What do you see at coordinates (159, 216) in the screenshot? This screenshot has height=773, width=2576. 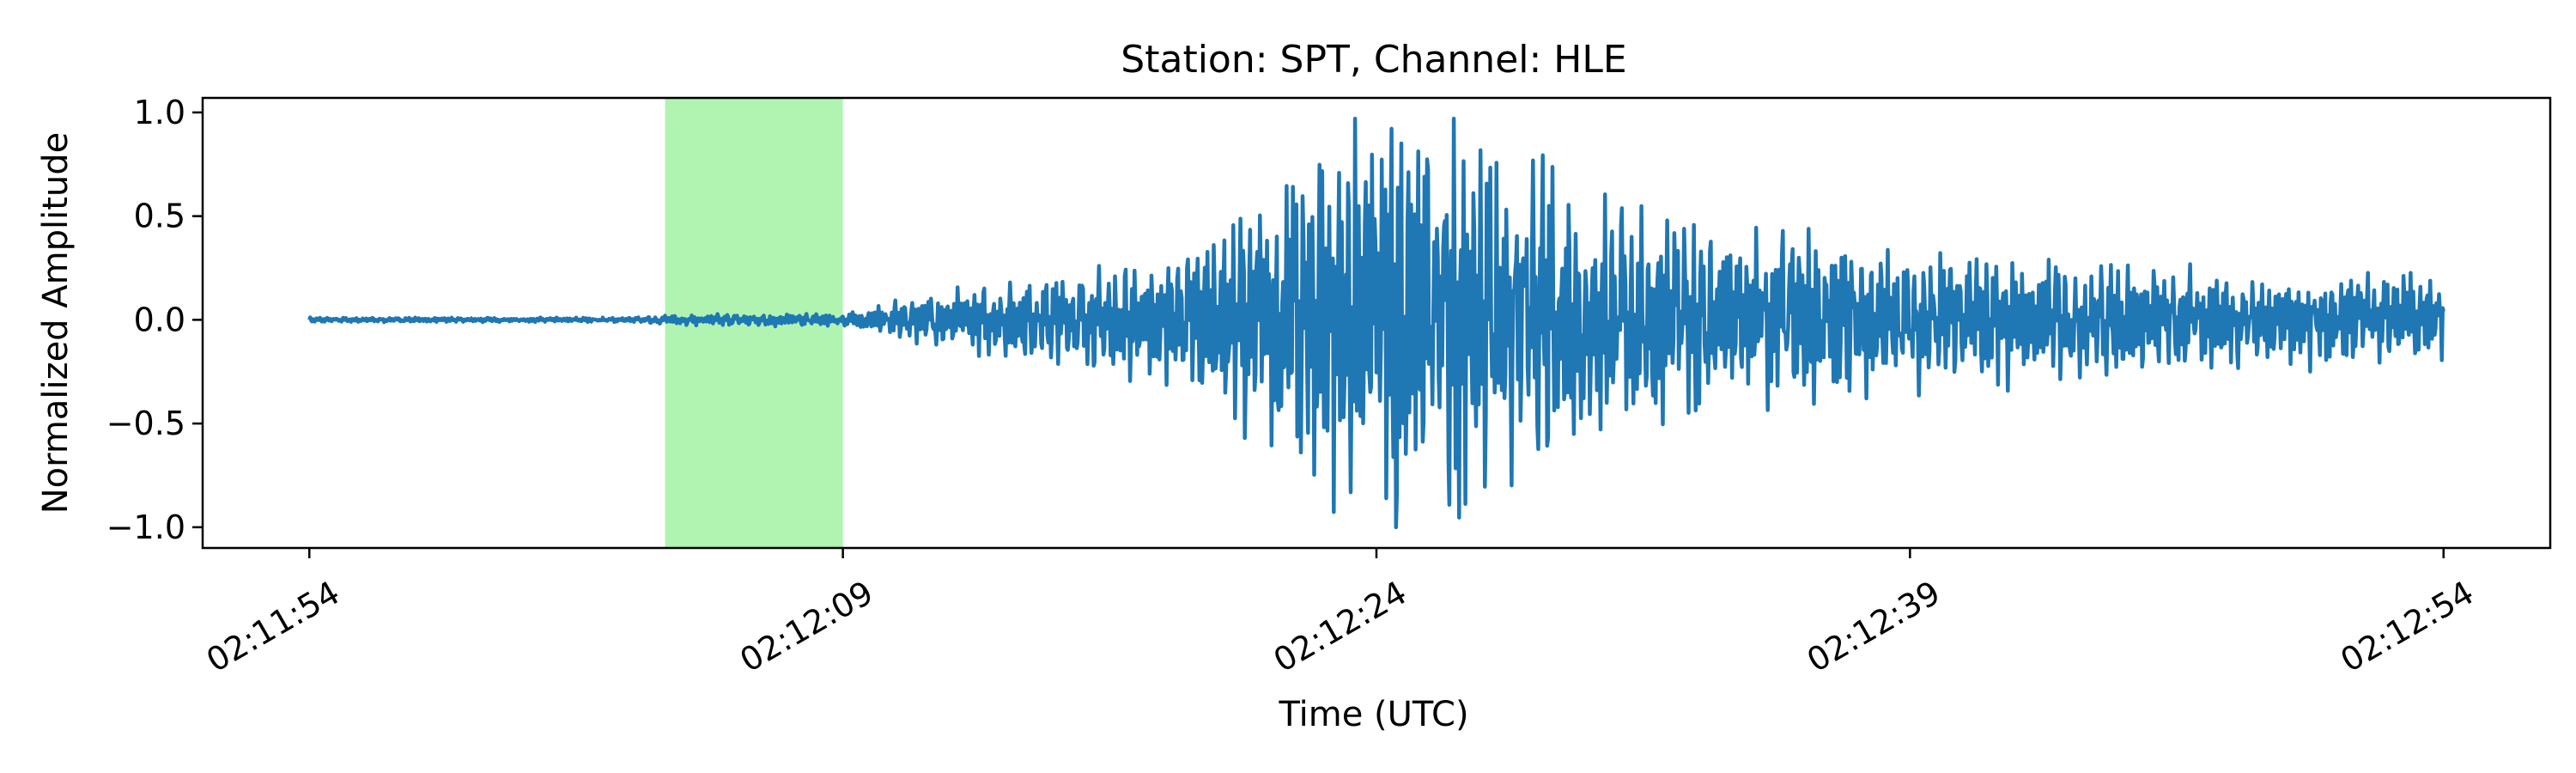 I see `y-tick-label-1: 0.5` at bounding box center [159, 216].